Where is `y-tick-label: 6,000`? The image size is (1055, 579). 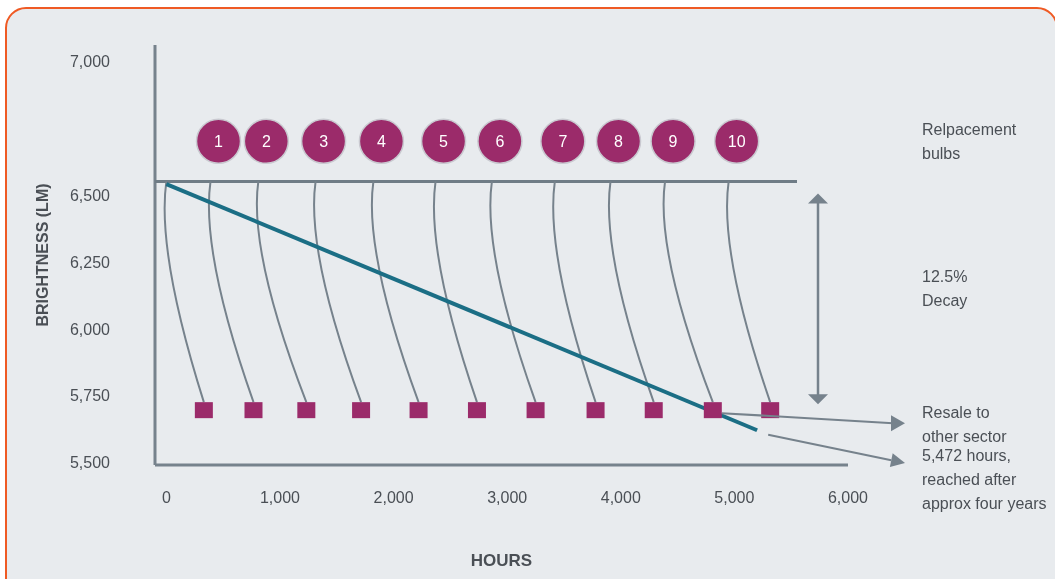
y-tick-label: 6,000 is located at coordinates (90, 329).